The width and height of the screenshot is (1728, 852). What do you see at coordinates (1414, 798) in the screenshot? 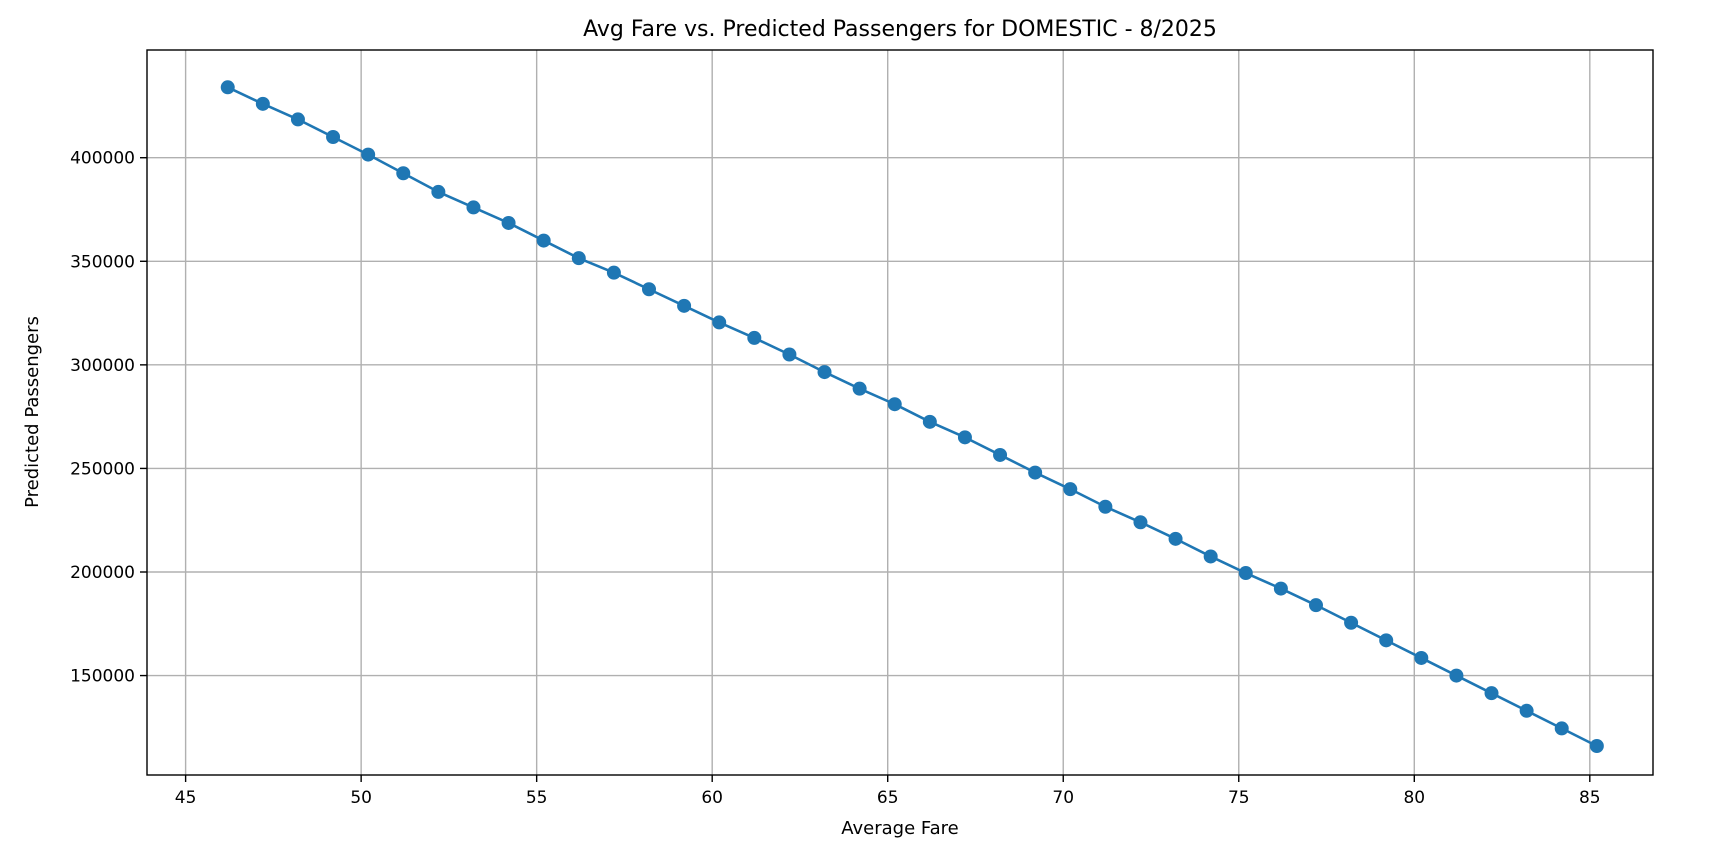
I see `x-tick-label: 80` at bounding box center [1414, 798].